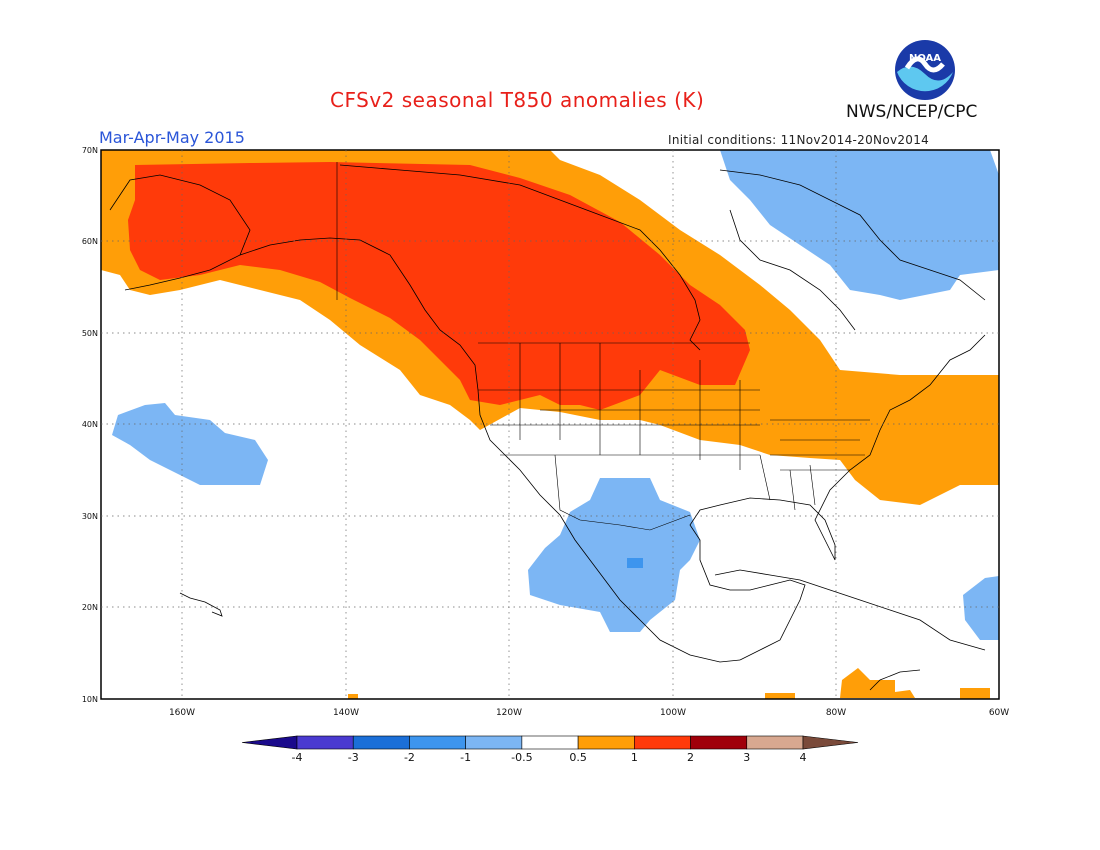 This screenshot has width=1100, height=850. Describe the element at coordinates (578, 757) in the screenshot. I see `colorbar-label: 0.5` at that location.